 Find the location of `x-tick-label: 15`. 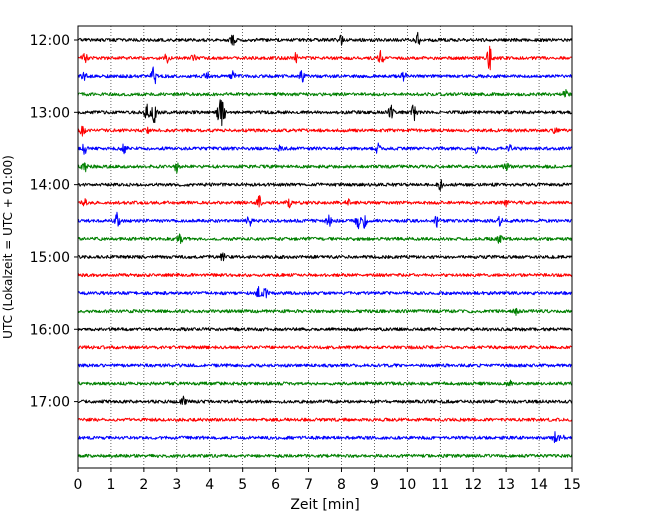

x-tick-label: 15 is located at coordinates (572, 485).